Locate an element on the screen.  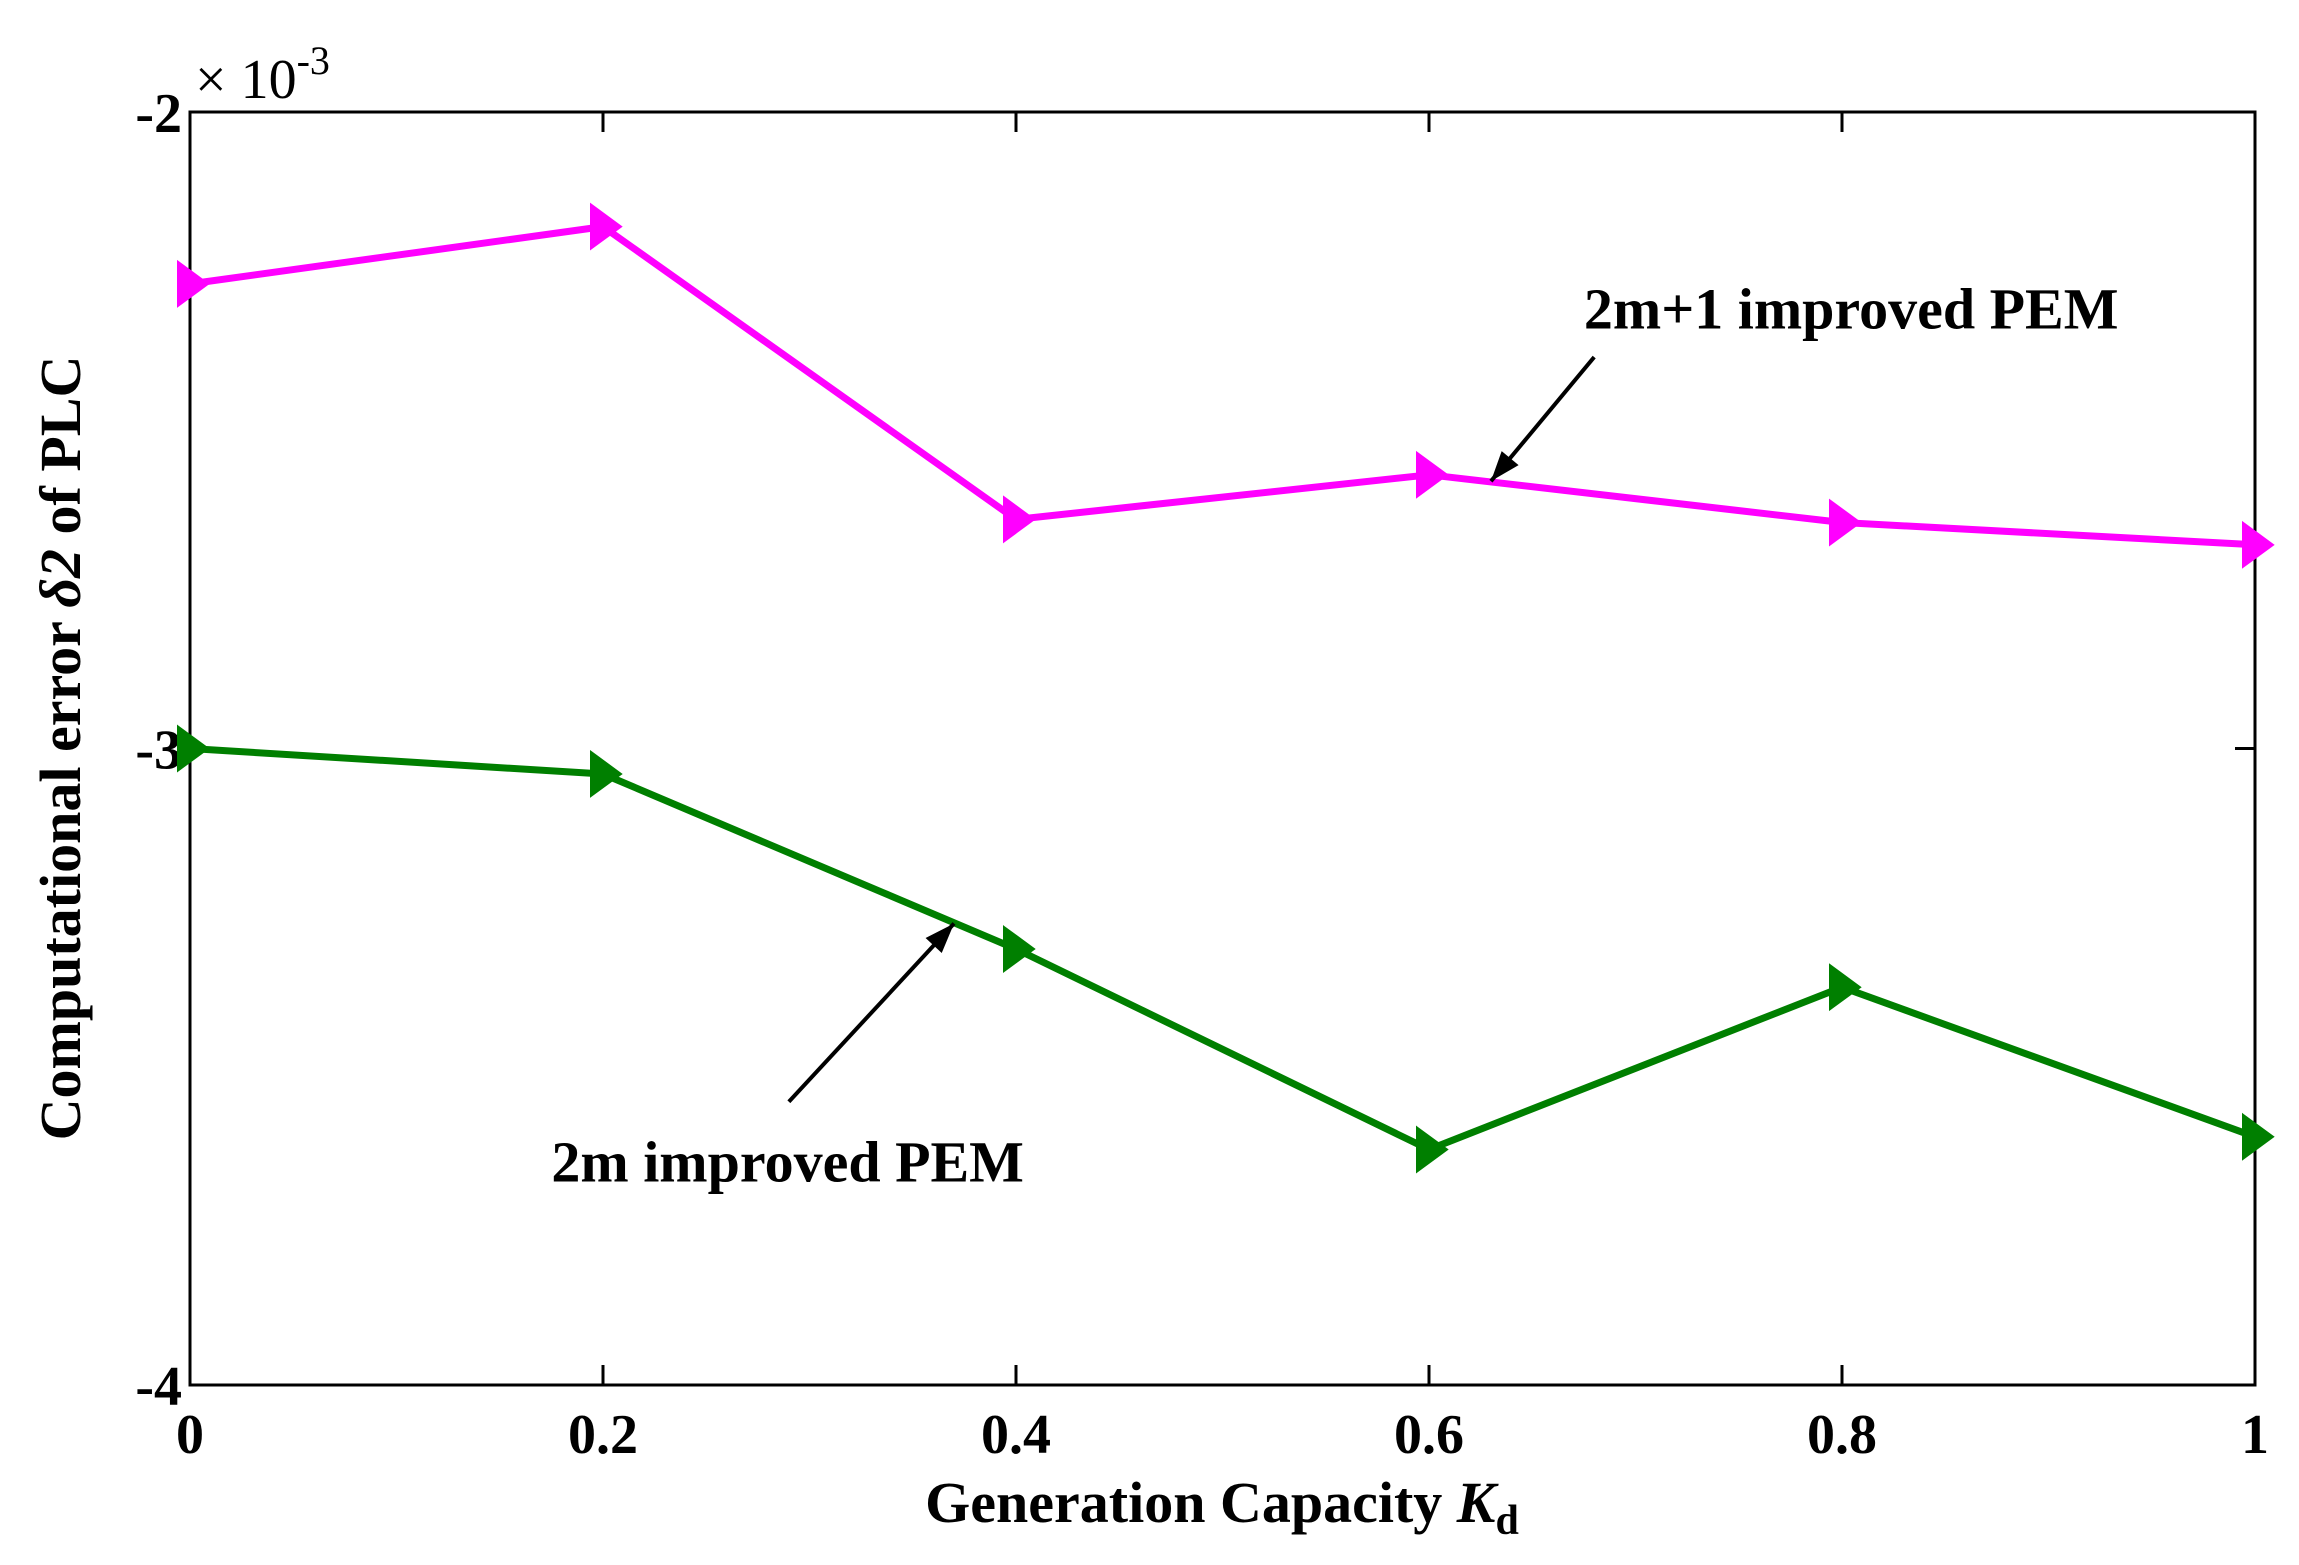
x-tick-label: 0.4 is located at coordinates (1016, 1435).